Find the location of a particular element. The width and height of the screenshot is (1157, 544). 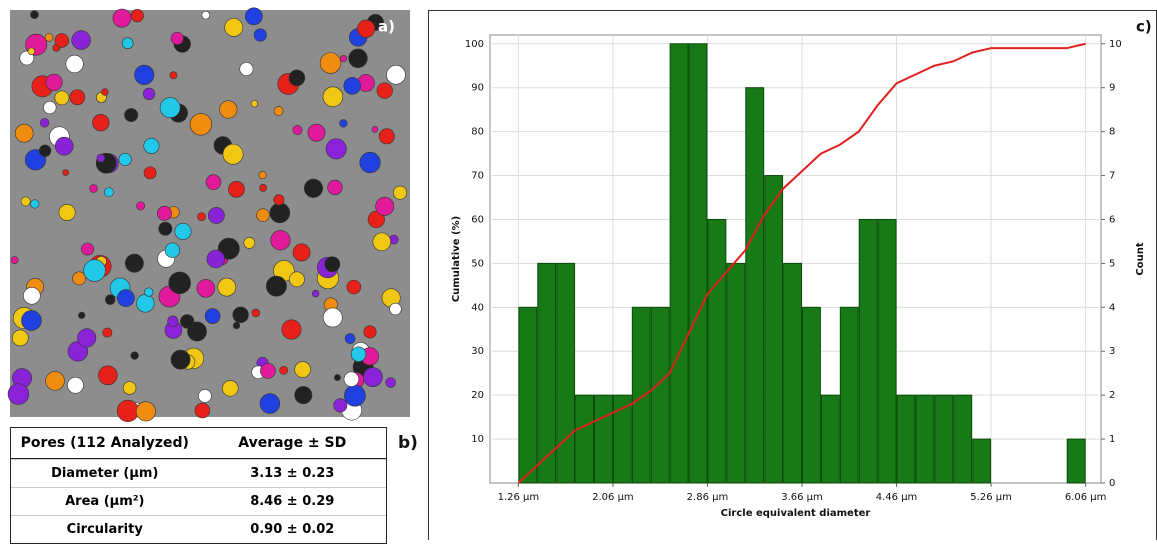

table-row: Area (µm²) 8.46 ± 0.29 is located at coordinates (198, 501).